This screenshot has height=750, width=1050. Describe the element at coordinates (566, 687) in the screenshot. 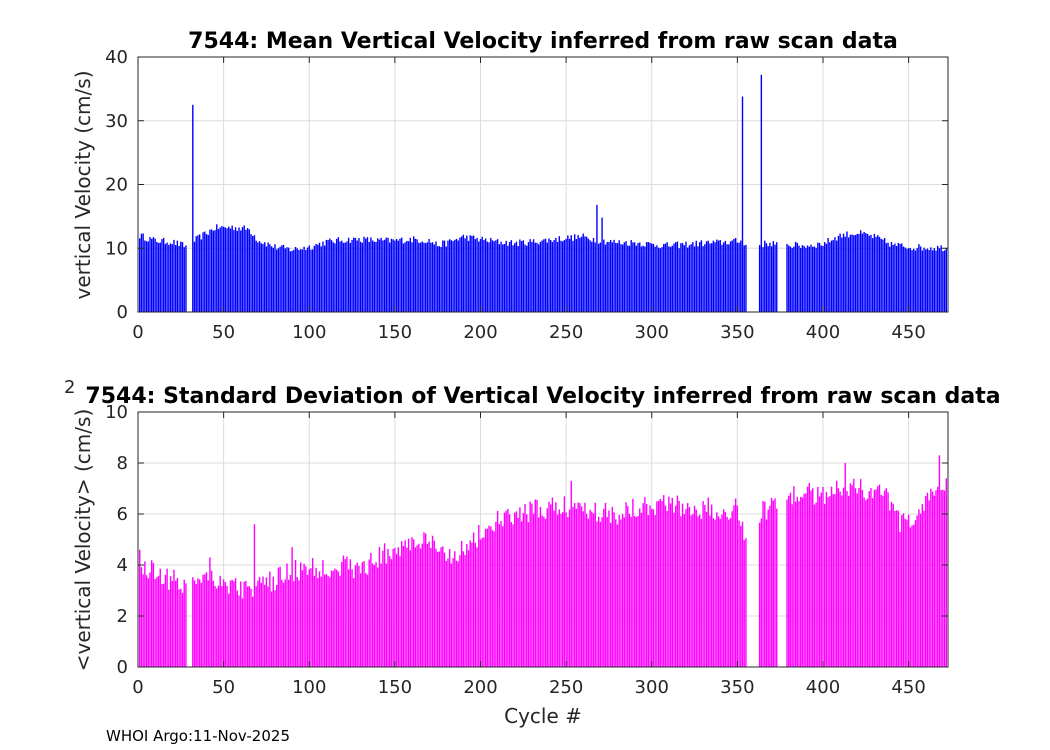

I see `x-tick-label: 250` at that location.